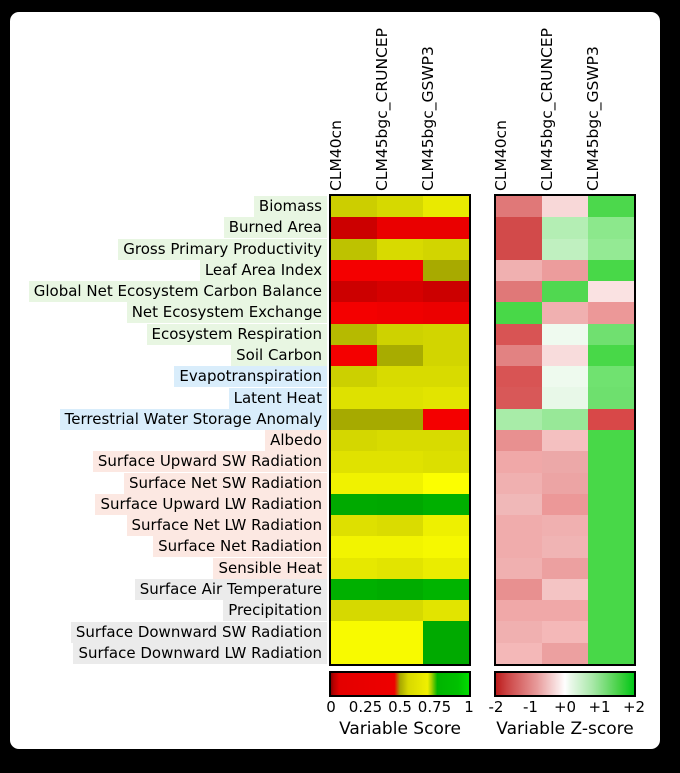  Describe the element at coordinates (365, 707) in the screenshot. I see `colorbar-tick-label: 0.25` at that location.